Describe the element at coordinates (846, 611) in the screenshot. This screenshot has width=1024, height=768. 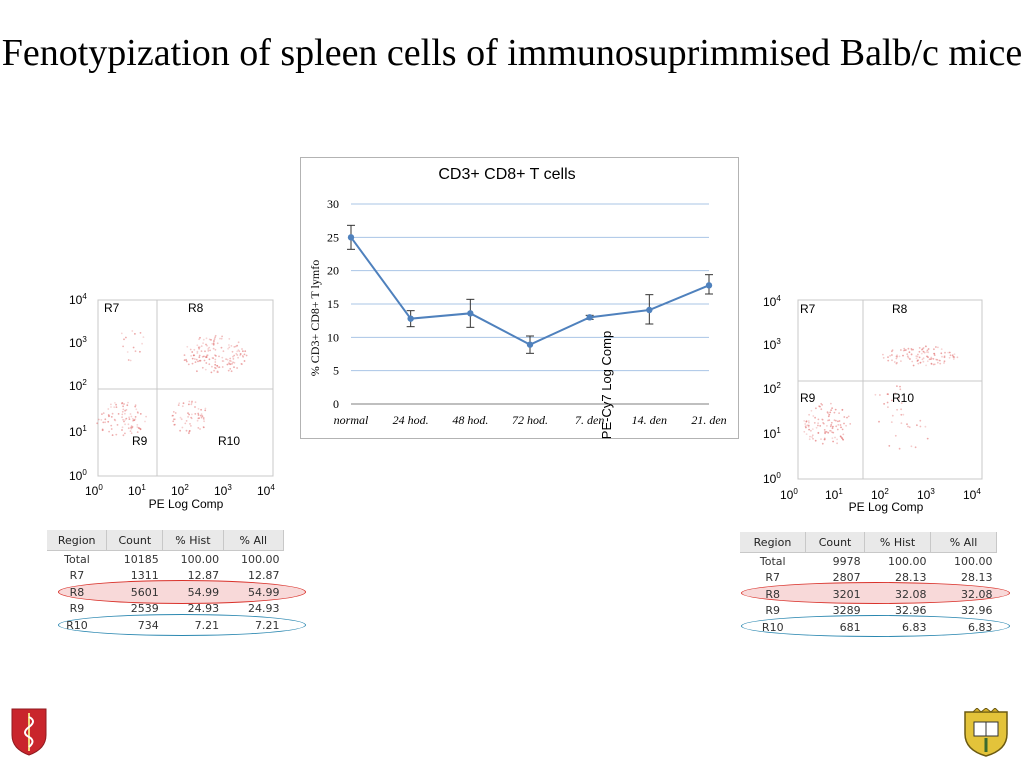
I see `cell-count: 3289` at that location.